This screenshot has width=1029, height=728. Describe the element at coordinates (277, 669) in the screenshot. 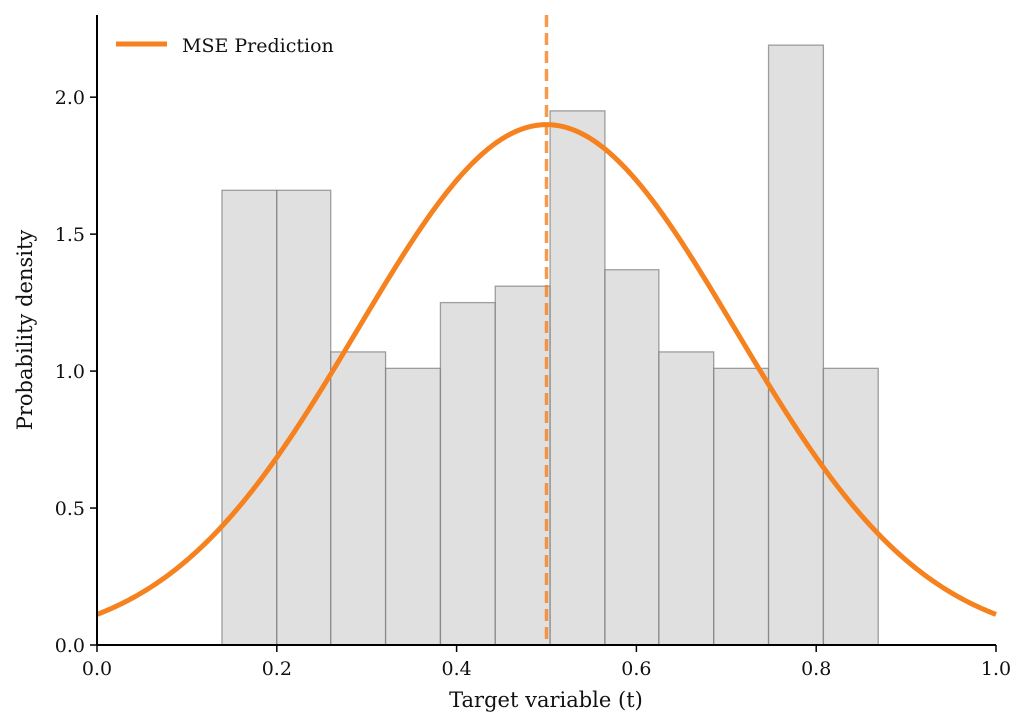

I see `x-tick-label: 0.2` at that location.